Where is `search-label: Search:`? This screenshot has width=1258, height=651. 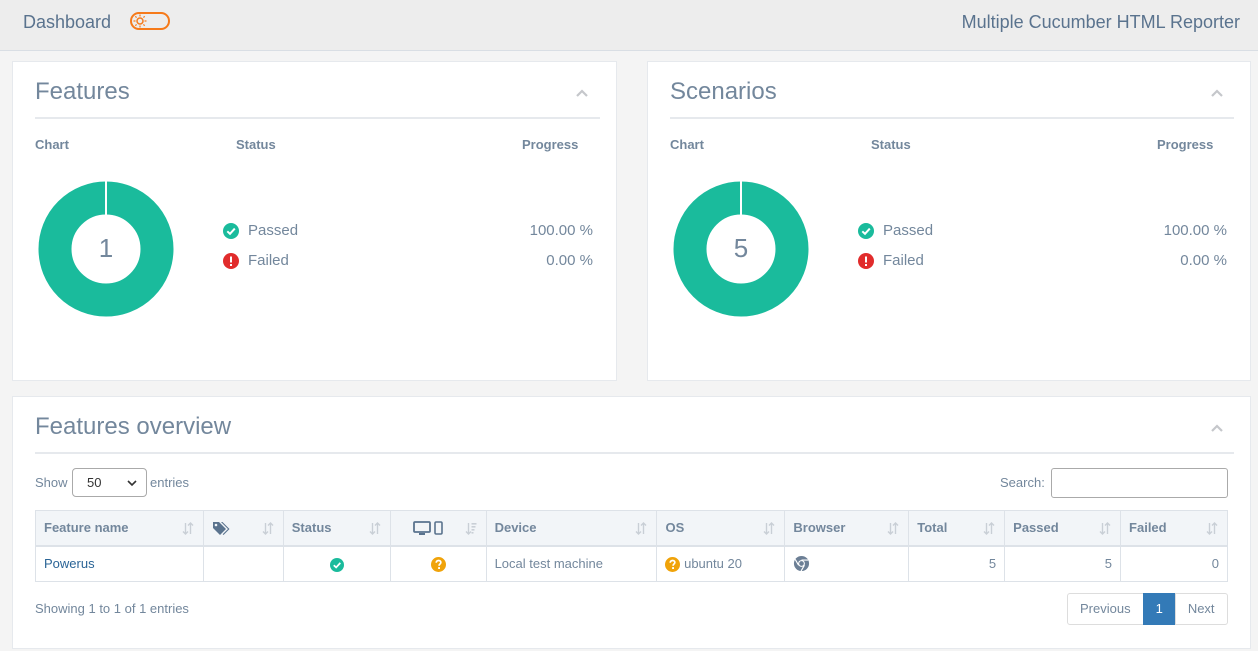 search-label: Search: is located at coordinates (1022, 482).